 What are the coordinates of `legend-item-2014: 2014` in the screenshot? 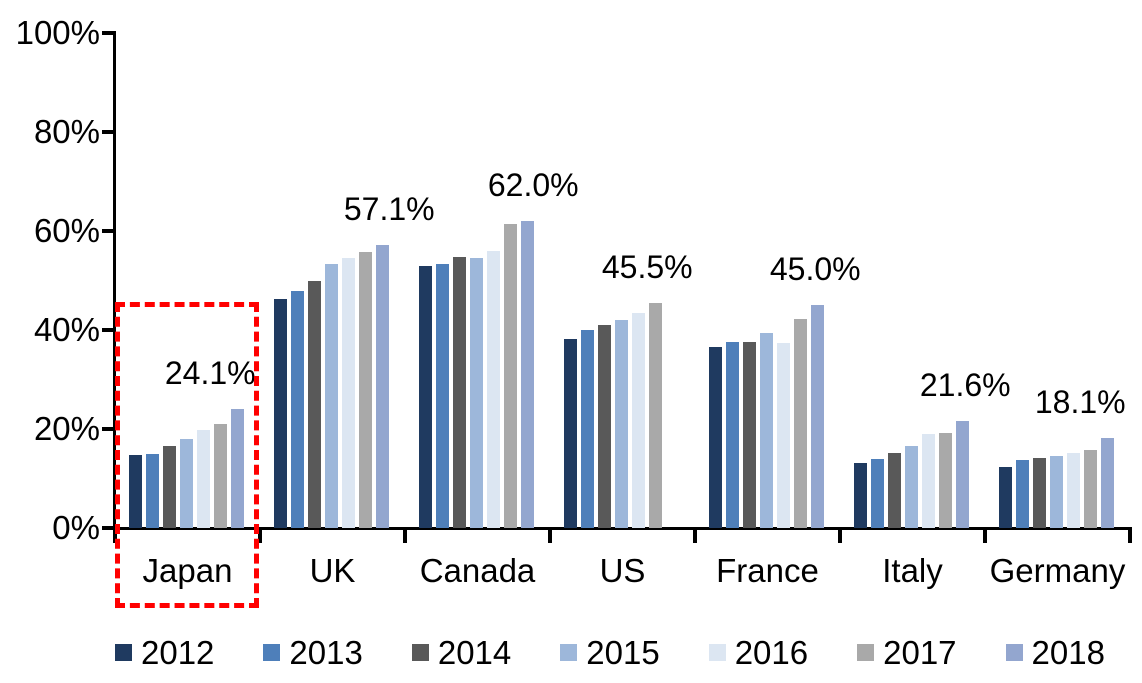 It's located at (461, 652).